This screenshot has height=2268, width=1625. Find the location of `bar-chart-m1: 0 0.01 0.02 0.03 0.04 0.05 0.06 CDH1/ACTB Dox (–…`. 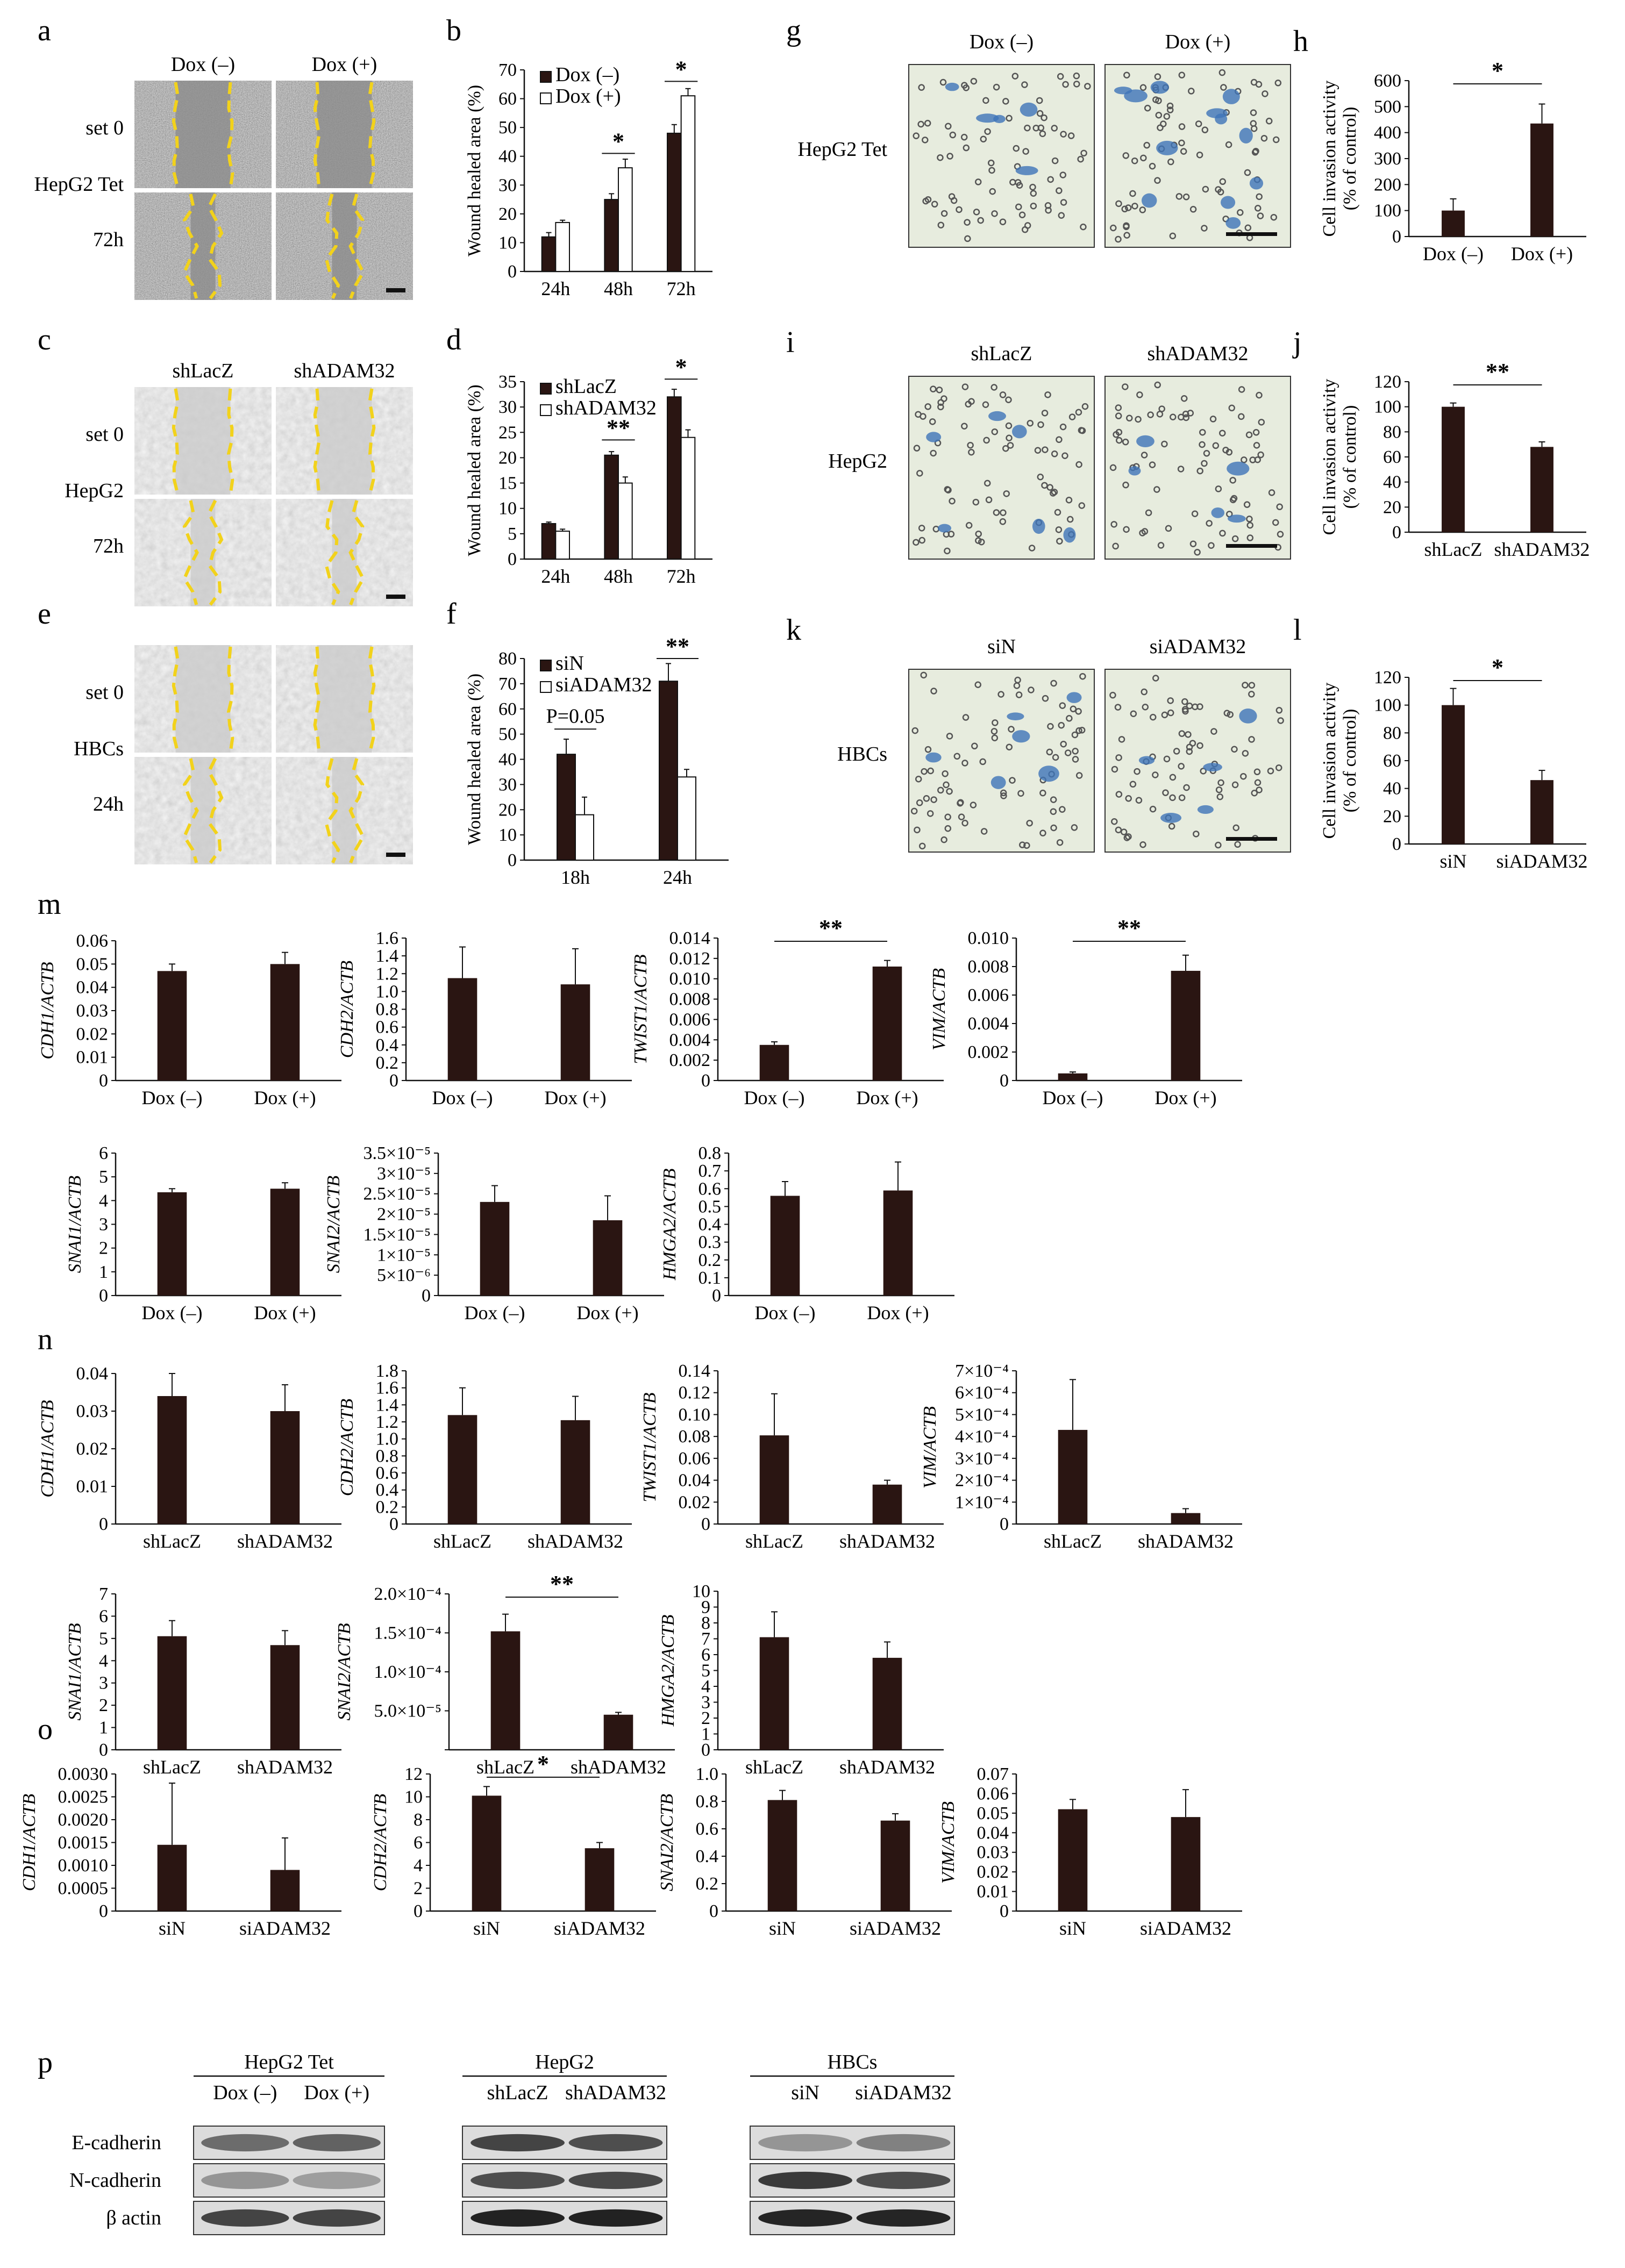

bar-chart-m1: 0 0.01 0.02 0.03 0.04 0.05 0.06 CDH1/ACTB Dox (–… is located at coordinates (189, 1019).